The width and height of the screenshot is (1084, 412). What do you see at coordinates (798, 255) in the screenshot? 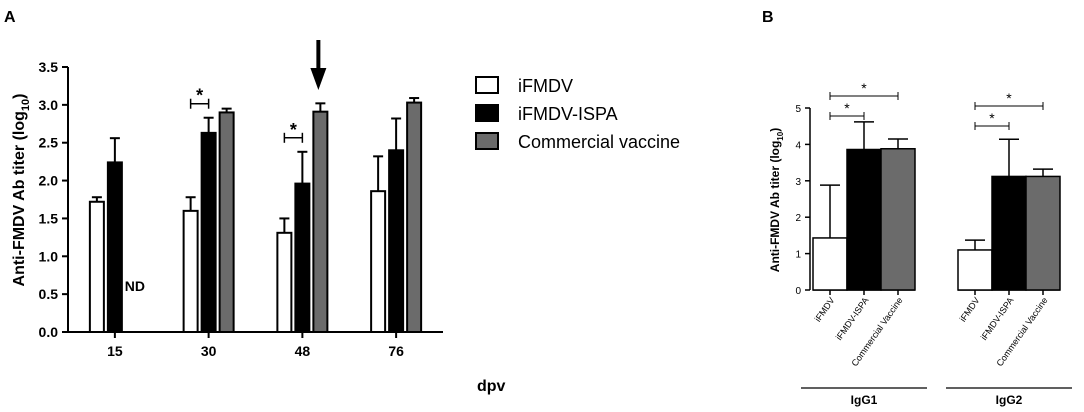
I see `panel-b-y-tick-label: 1` at bounding box center [798, 255].